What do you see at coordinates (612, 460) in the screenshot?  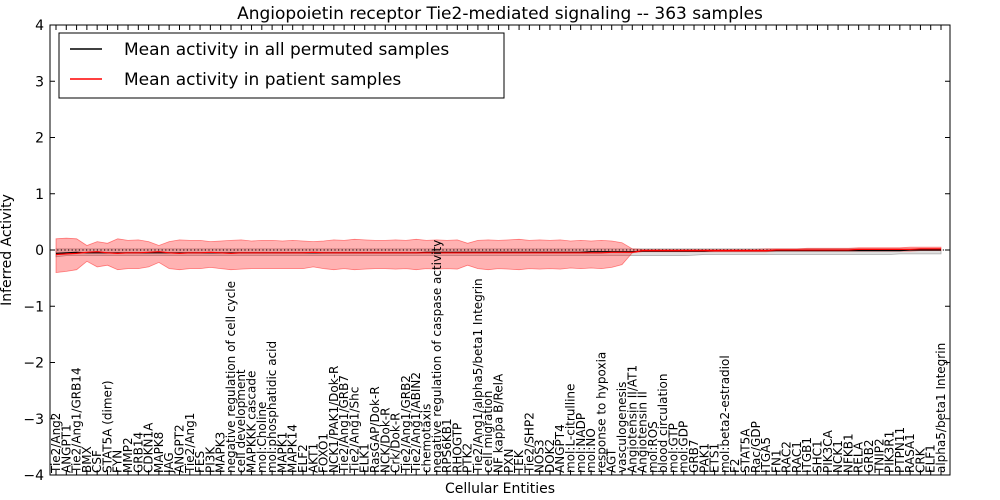 I see `x-tick-label: AGT` at bounding box center [612, 460].